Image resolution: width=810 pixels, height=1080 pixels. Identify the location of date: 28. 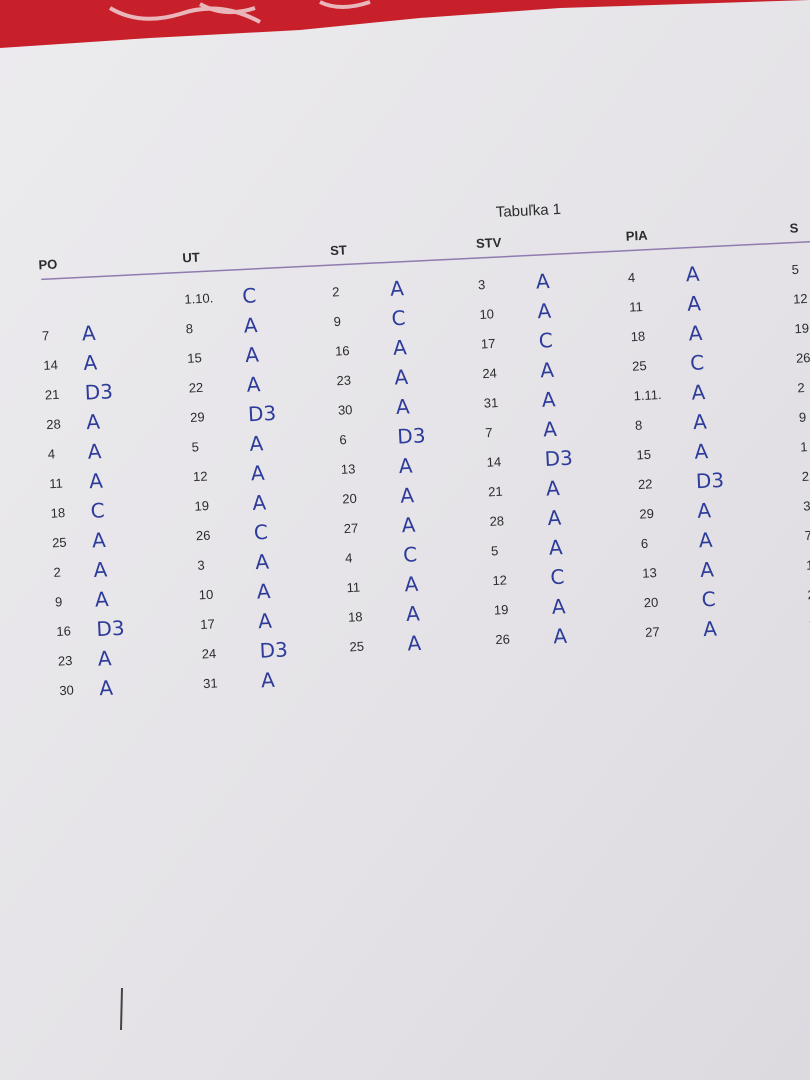
(53, 424).